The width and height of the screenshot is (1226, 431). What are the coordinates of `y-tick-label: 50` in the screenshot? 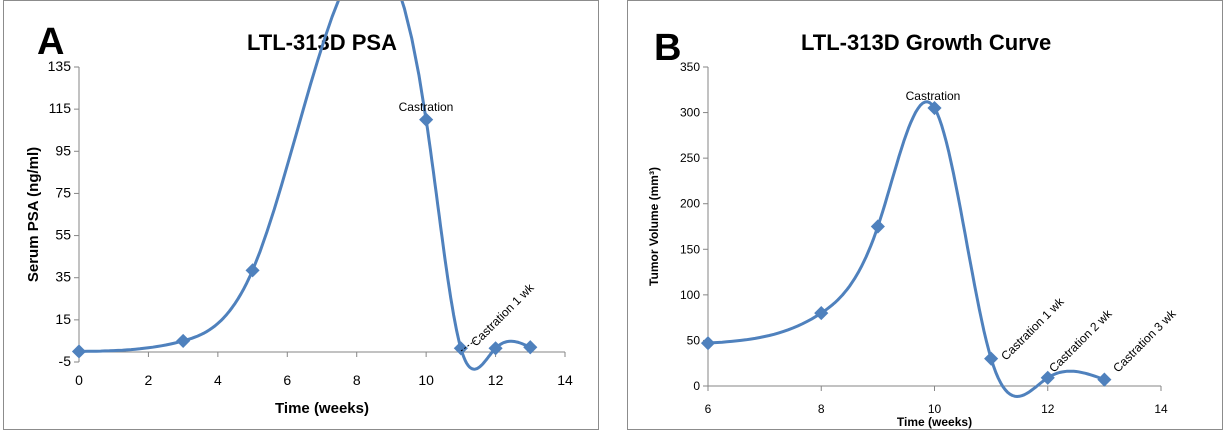 It's located at (694, 340).